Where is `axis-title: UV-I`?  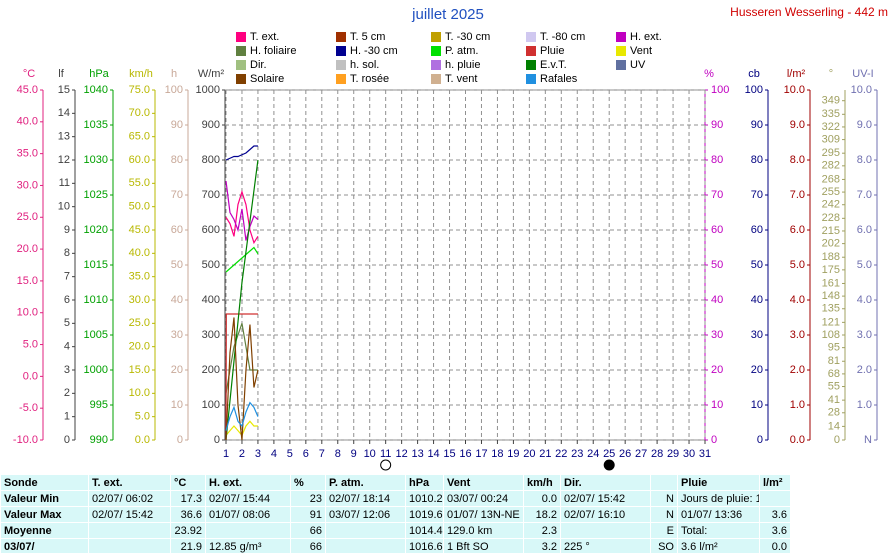
axis-title: UV-I is located at coordinates (862, 74).